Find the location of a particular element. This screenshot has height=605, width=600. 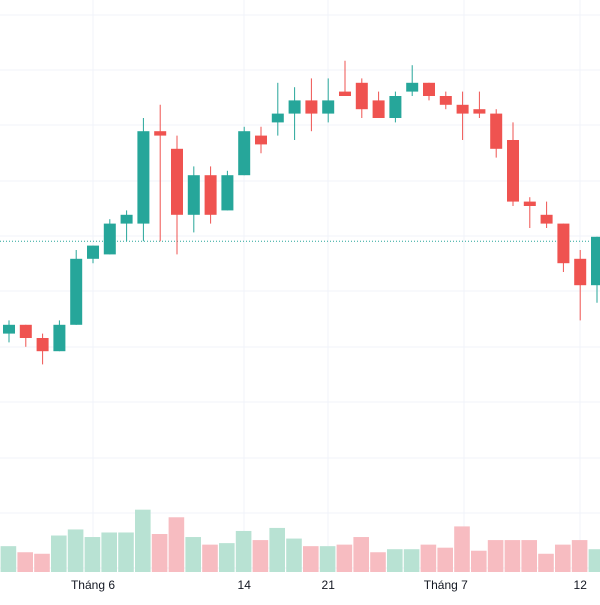

x-tick-label: Tháng 6 is located at coordinates (93, 585).